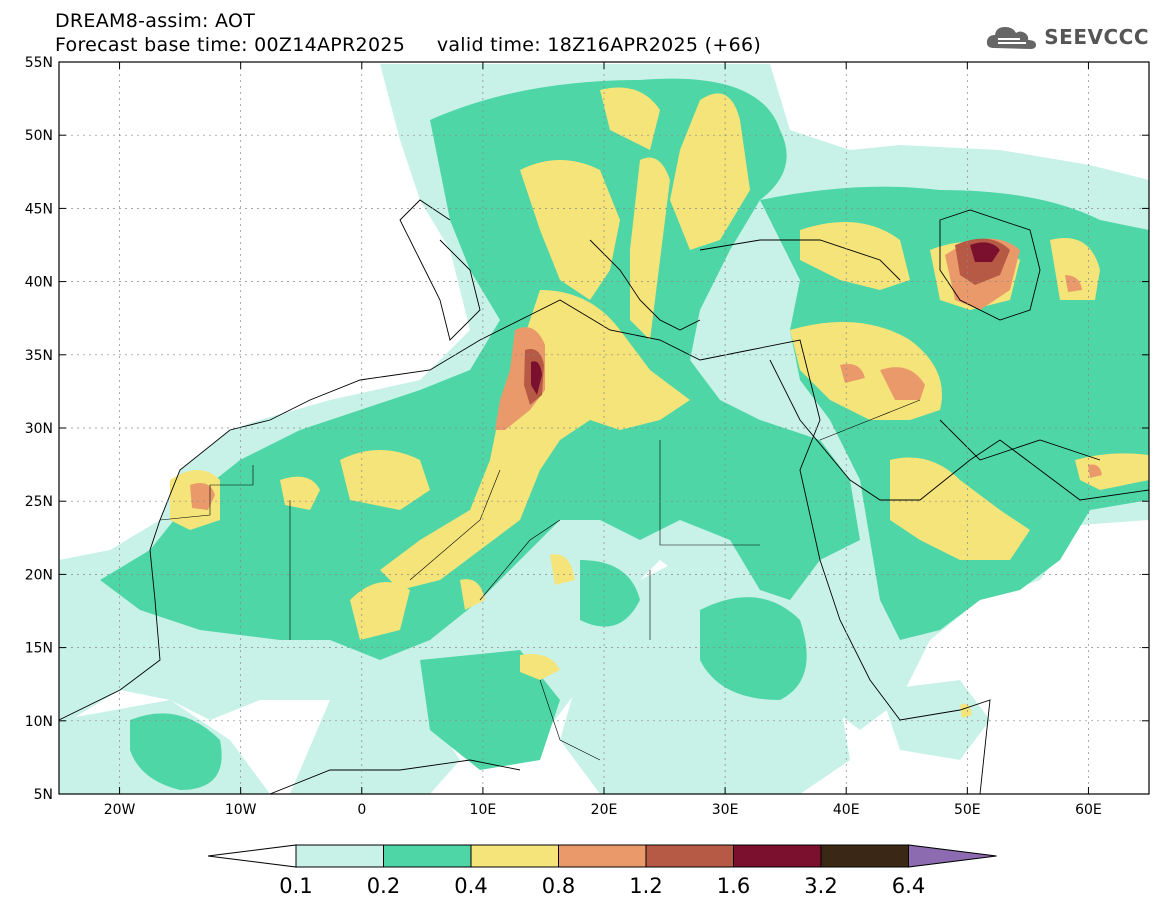  Describe the element at coordinates (295, 886) in the screenshot. I see `colorbar-label: 0.1` at that location.